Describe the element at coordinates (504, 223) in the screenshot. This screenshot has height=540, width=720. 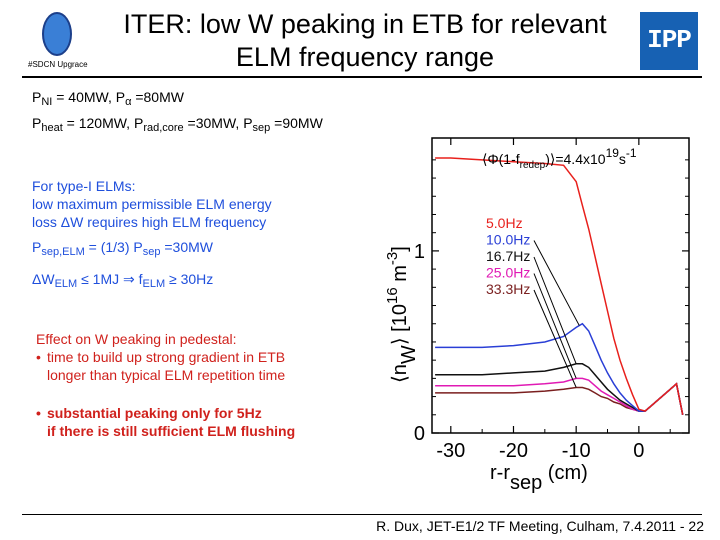
I see `legend-label: 5.0Hz` at that location.